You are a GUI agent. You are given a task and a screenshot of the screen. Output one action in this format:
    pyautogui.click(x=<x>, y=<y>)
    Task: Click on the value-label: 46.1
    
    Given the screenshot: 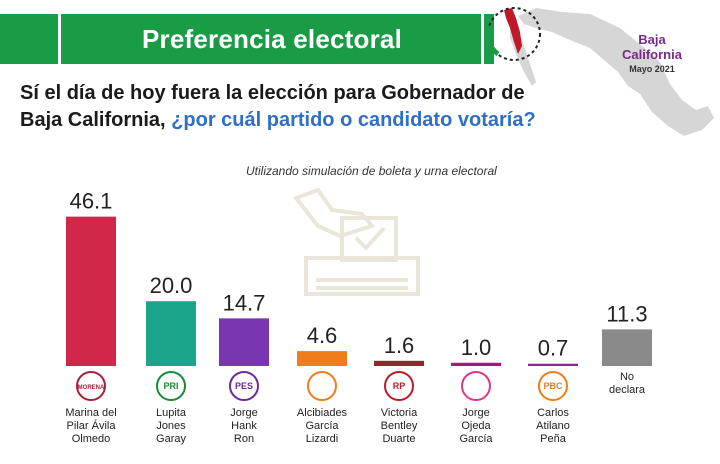 What is the action you would take?
    pyautogui.click(x=91, y=201)
    